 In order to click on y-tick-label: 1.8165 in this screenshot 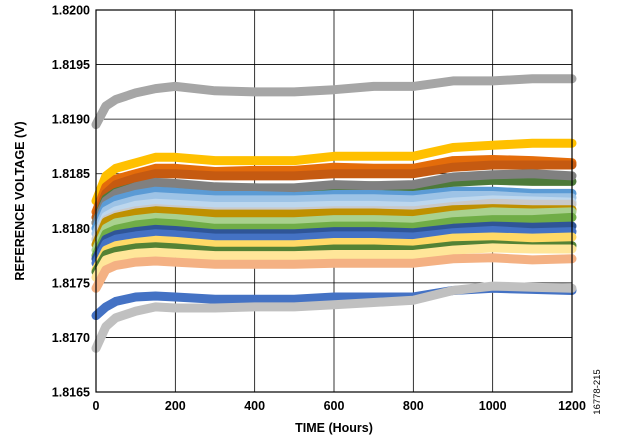, I will do `click(71, 393)`.